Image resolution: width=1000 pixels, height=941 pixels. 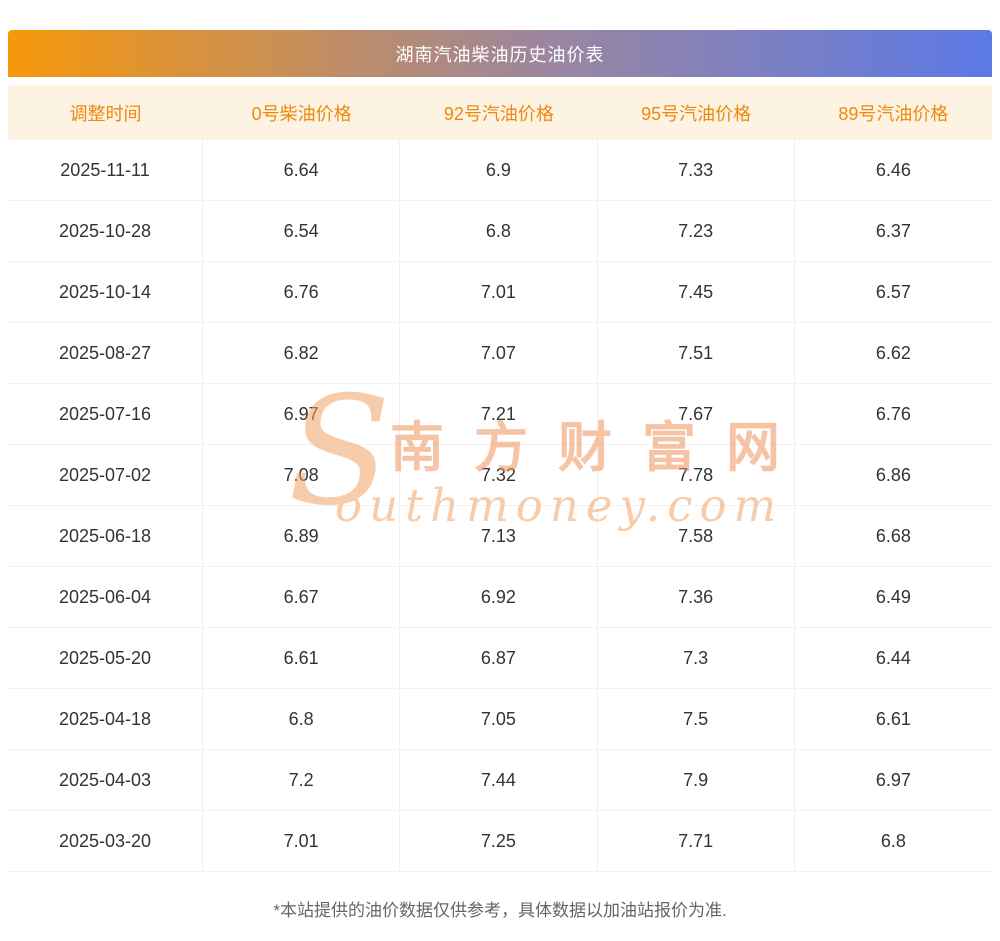 I want to click on price-cell: 6.62, so click(x=893, y=352).